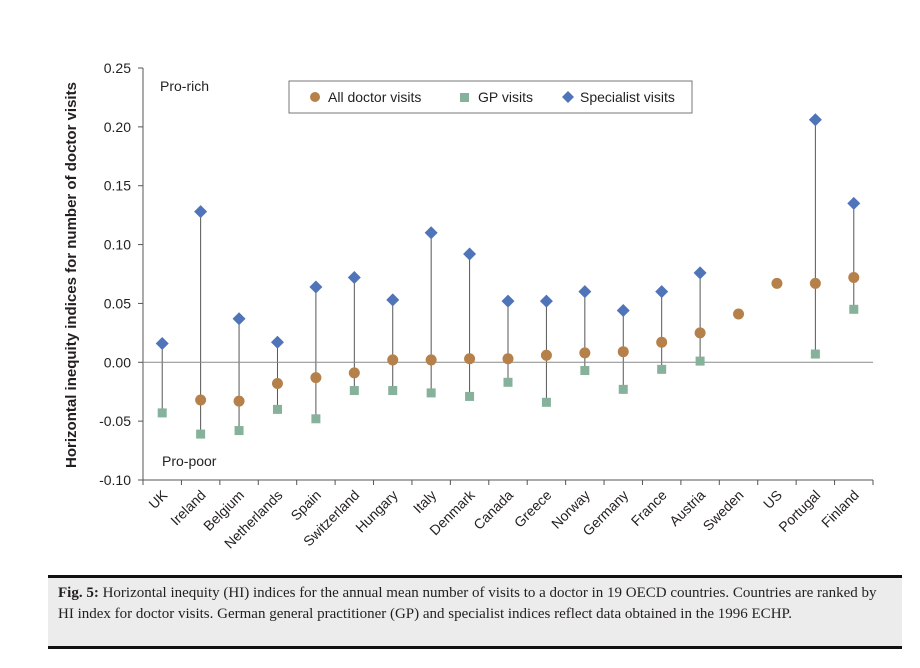 This screenshot has width=920, height=668. What do you see at coordinates (854, 203) in the screenshot?
I see `point-specialist-visits-finland` at bounding box center [854, 203].